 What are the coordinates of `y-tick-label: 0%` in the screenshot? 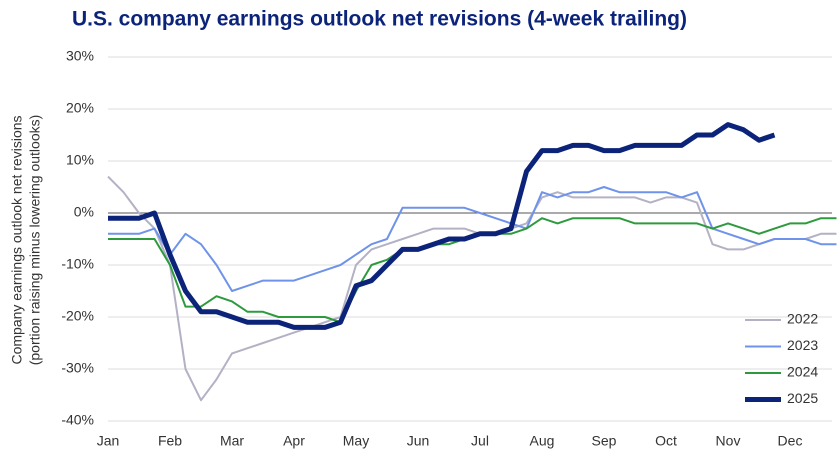 It's located at (84, 212).